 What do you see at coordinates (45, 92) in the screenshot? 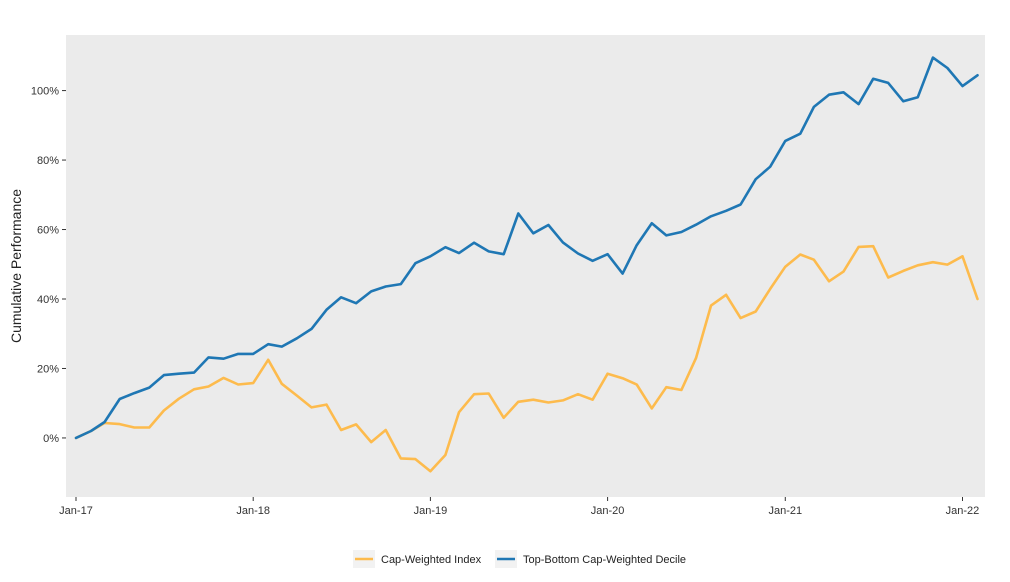
I see `y-tick-label: 100%` at bounding box center [45, 92].